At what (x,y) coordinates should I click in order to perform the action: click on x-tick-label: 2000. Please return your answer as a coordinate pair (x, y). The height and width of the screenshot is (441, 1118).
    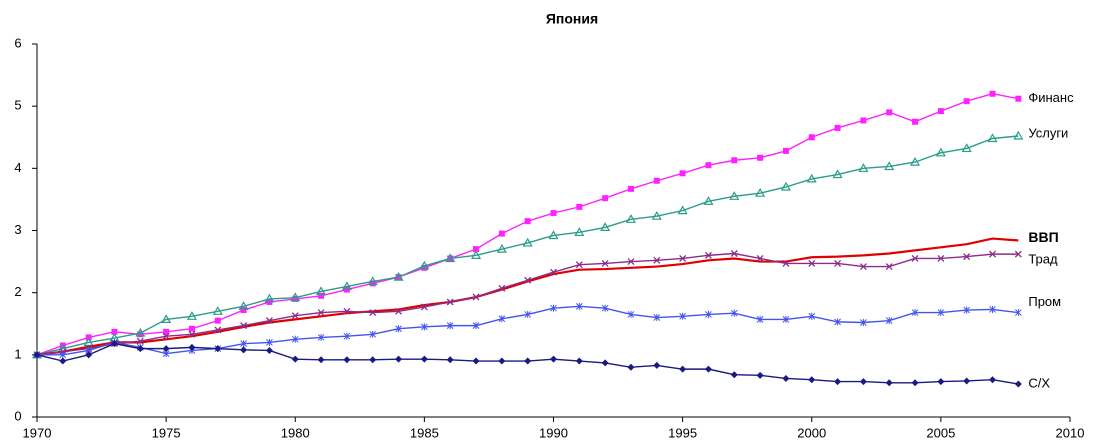
    Looking at the image, I should click on (811, 432).